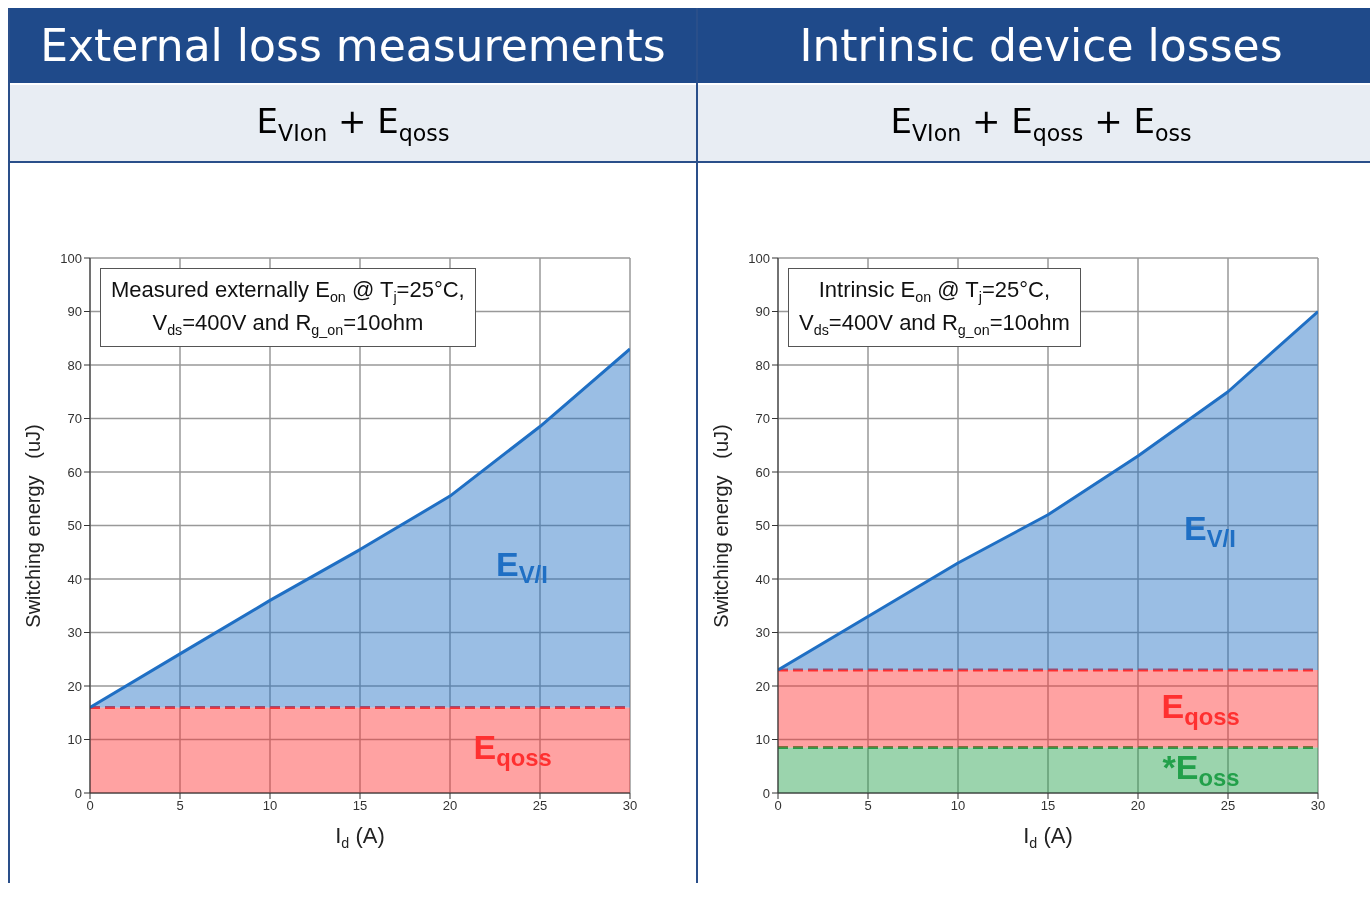 This screenshot has height=902, width=1370. Describe the element at coordinates (1041, 123) in the screenshot. I see `chart-subtitle: E$_{VIon}$ + E$_{qoss}$ + E$_{oss}$` at that location.